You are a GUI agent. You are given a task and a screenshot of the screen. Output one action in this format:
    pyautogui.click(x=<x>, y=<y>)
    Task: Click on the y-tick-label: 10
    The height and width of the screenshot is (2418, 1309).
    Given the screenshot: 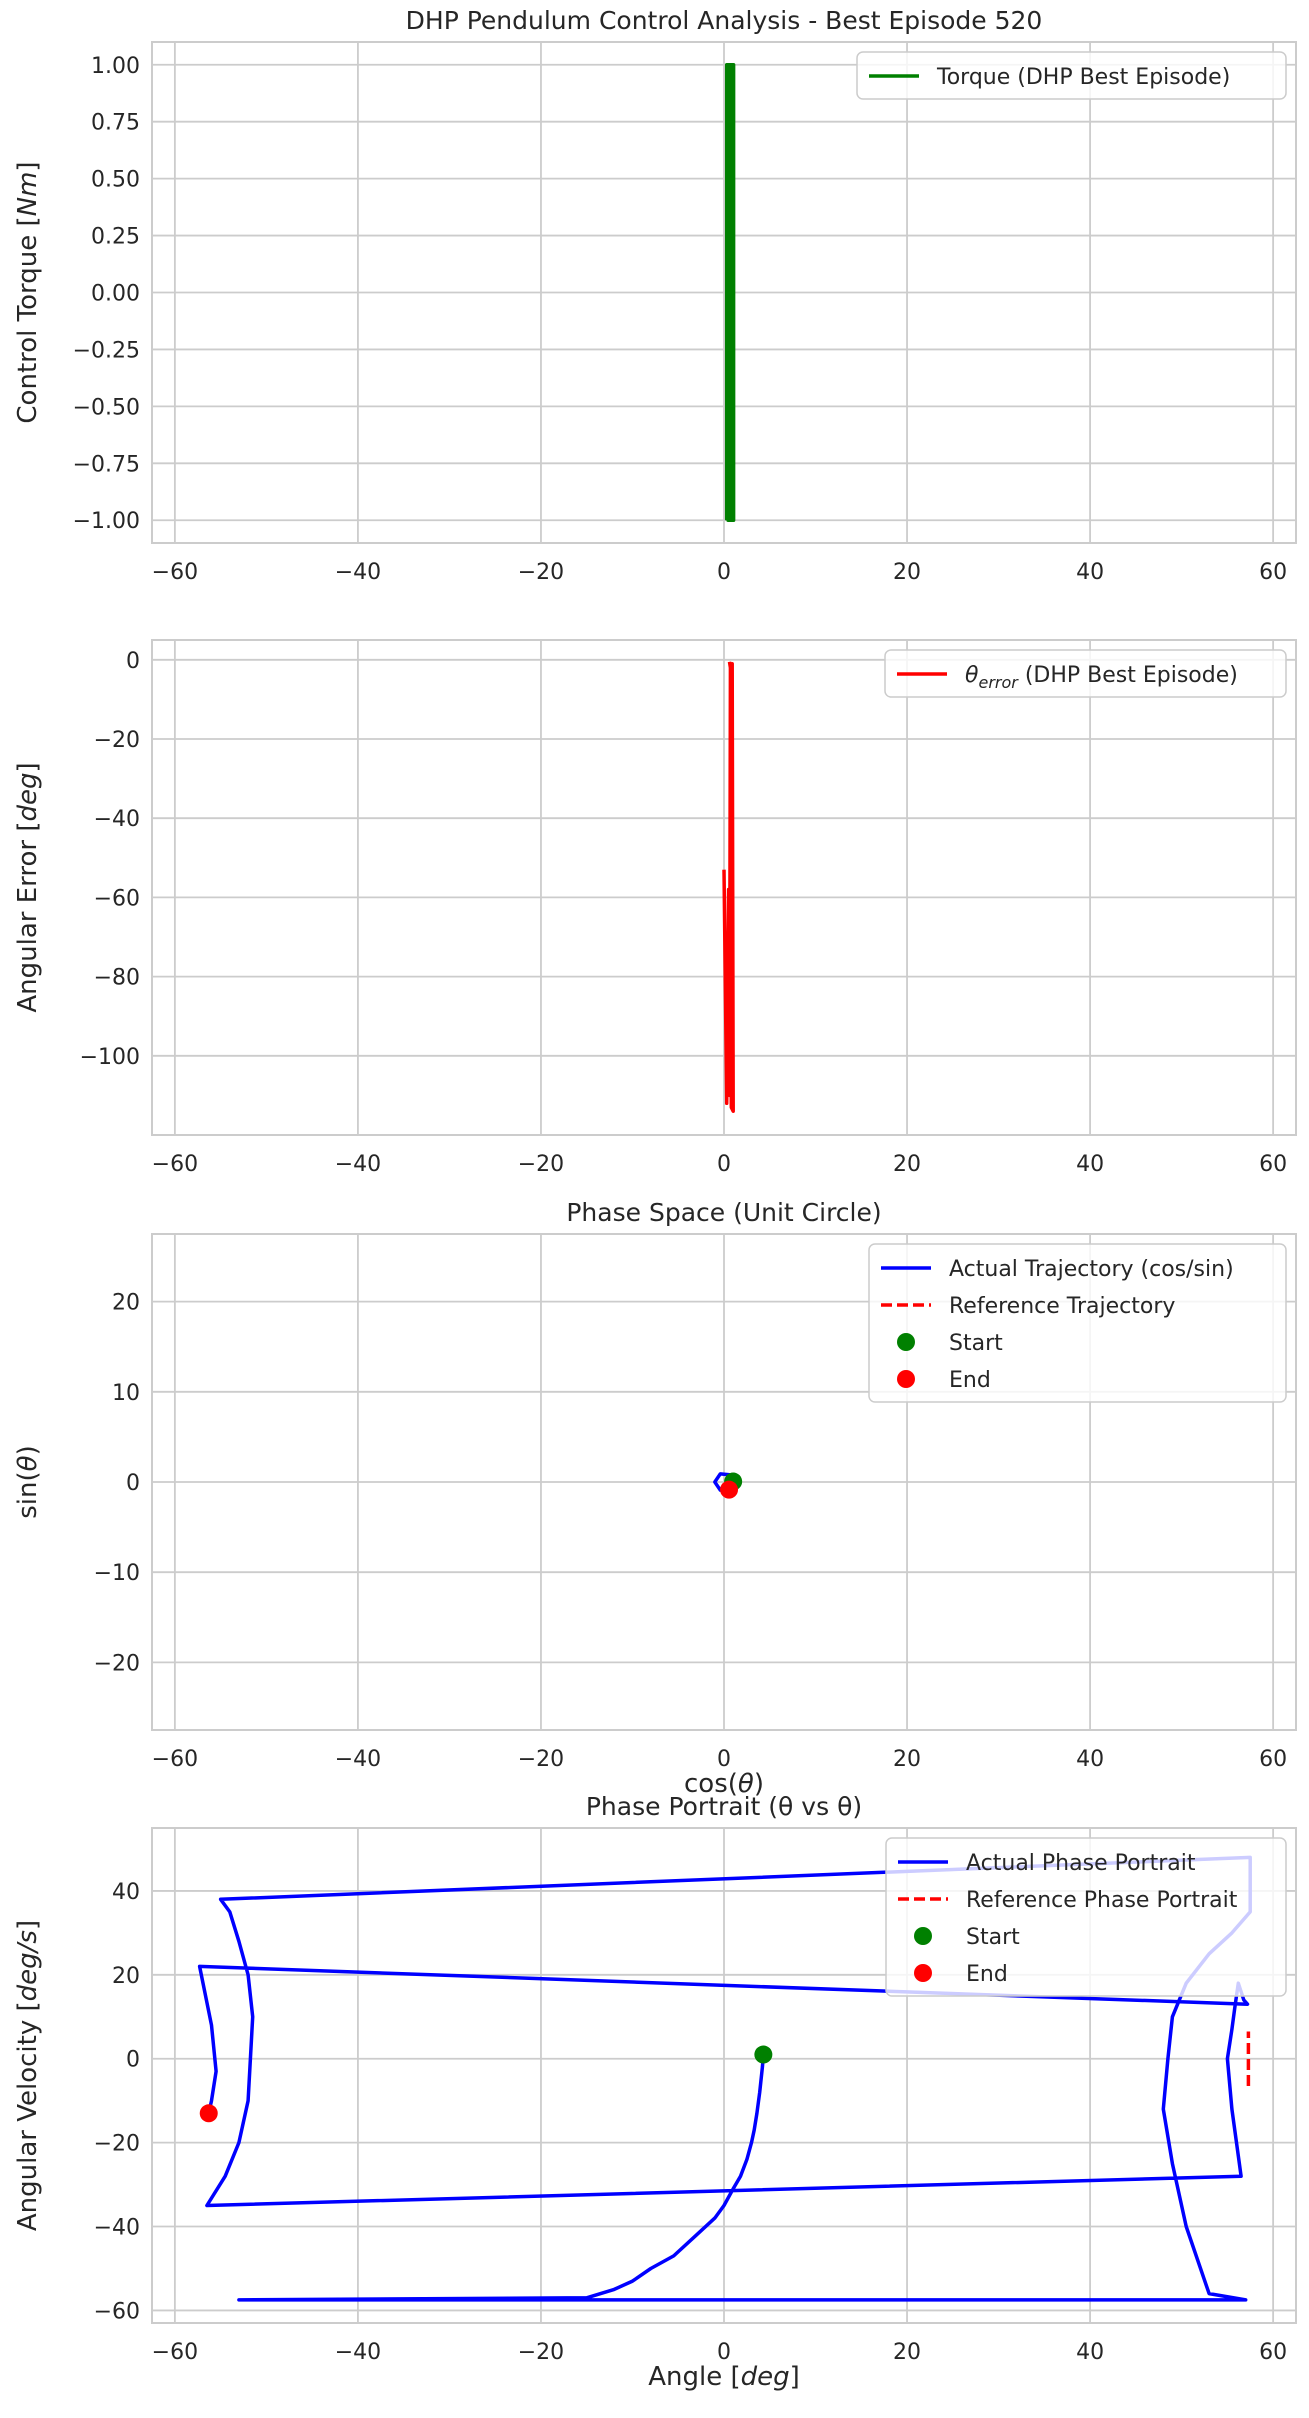 What is the action you would take?
    pyautogui.click(x=126, y=1393)
    